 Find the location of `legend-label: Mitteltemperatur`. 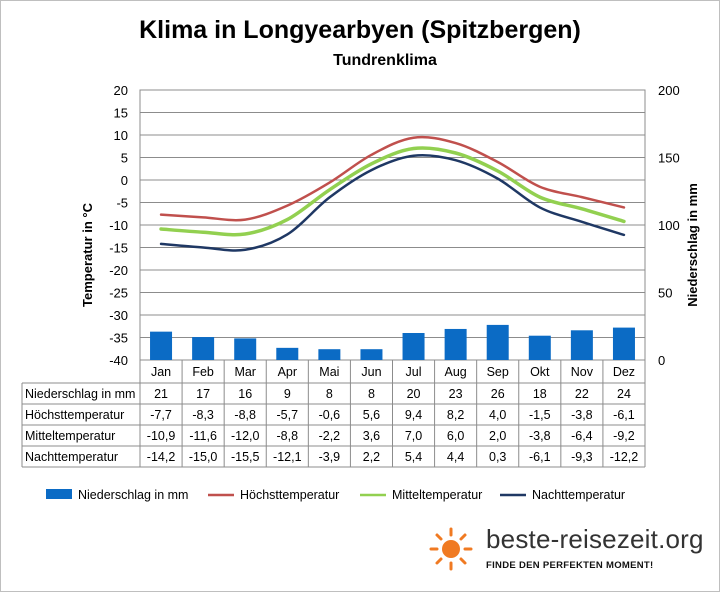

legend-label: Mitteltemperatur is located at coordinates (437, 495).